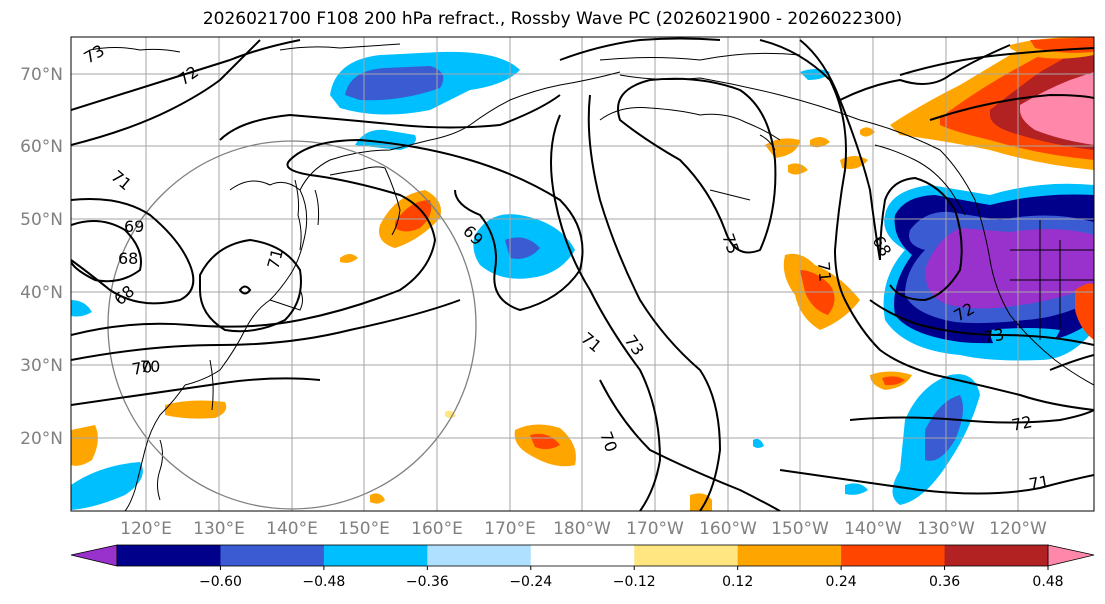 The width and height of the screenshot is (1105, 604). I want to click on lon-label: 120°E, so click(146, 529).